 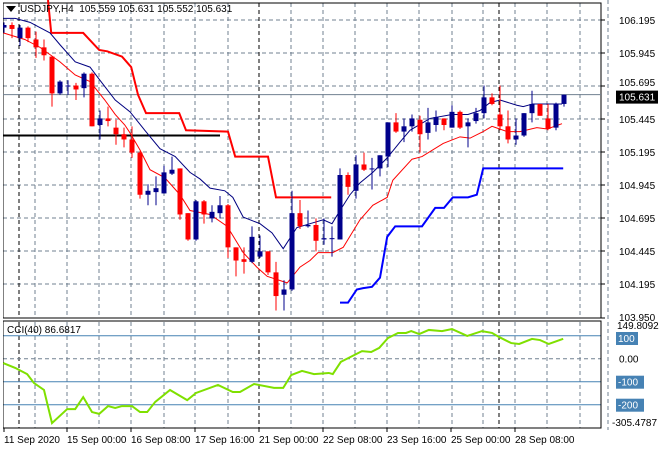 What do you see at coordinates (637, 83) in the screenshot?
I see `price-axis-label: 105.695` at bounding box center [637, 83].